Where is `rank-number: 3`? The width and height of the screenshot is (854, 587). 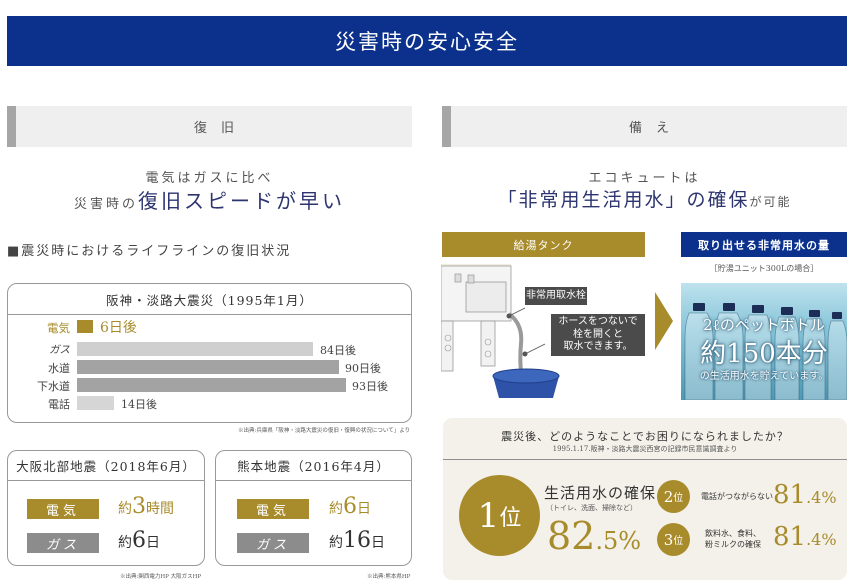 rank-number: 3 is located at coordinates (668, 539).